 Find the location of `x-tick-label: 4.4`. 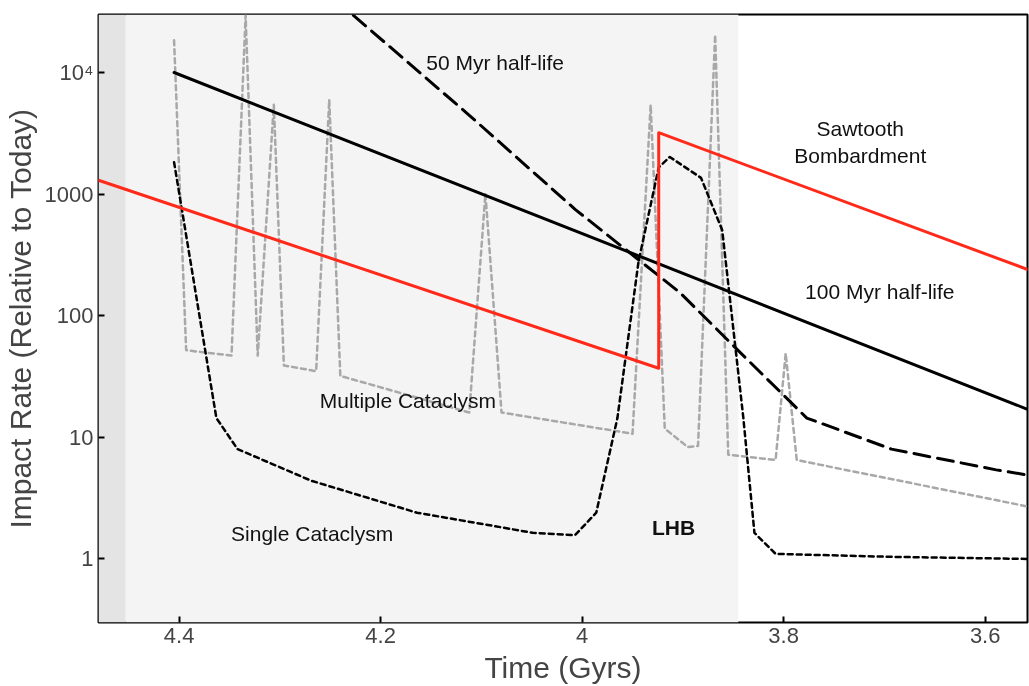

x-tick-label: 4.4 is located at coordinates (179, 635).